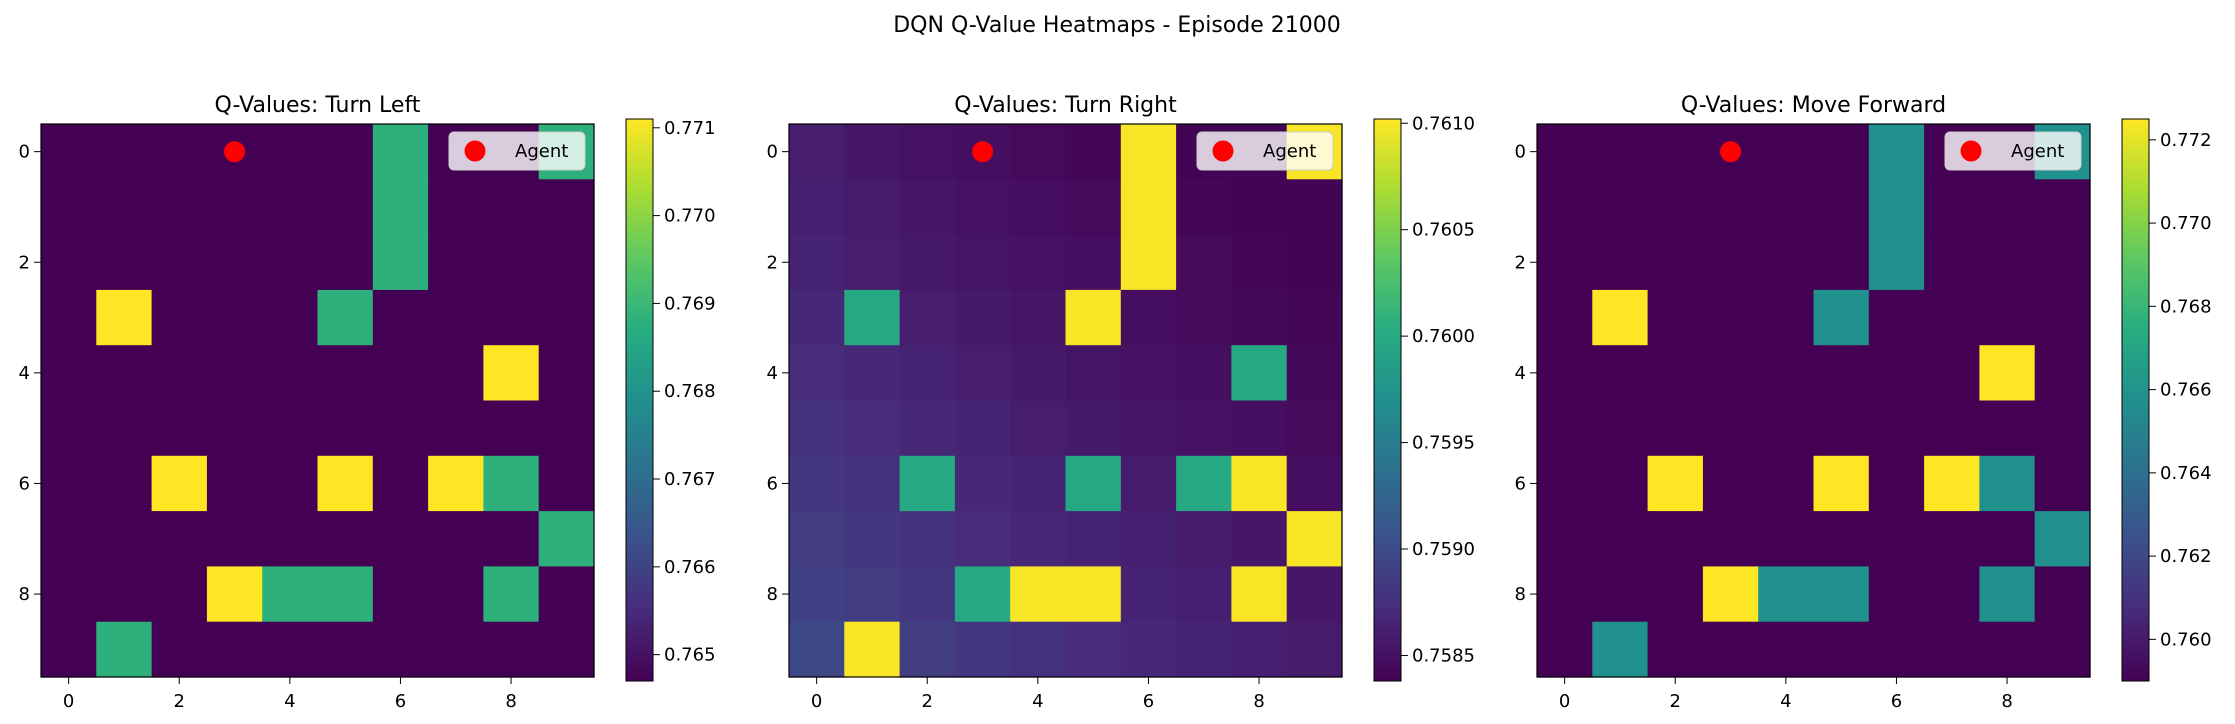  What do you see at coordinates (927, 701) in the screenshot?
I see `x-tick-label: 2` at bounding box center [927, 701].